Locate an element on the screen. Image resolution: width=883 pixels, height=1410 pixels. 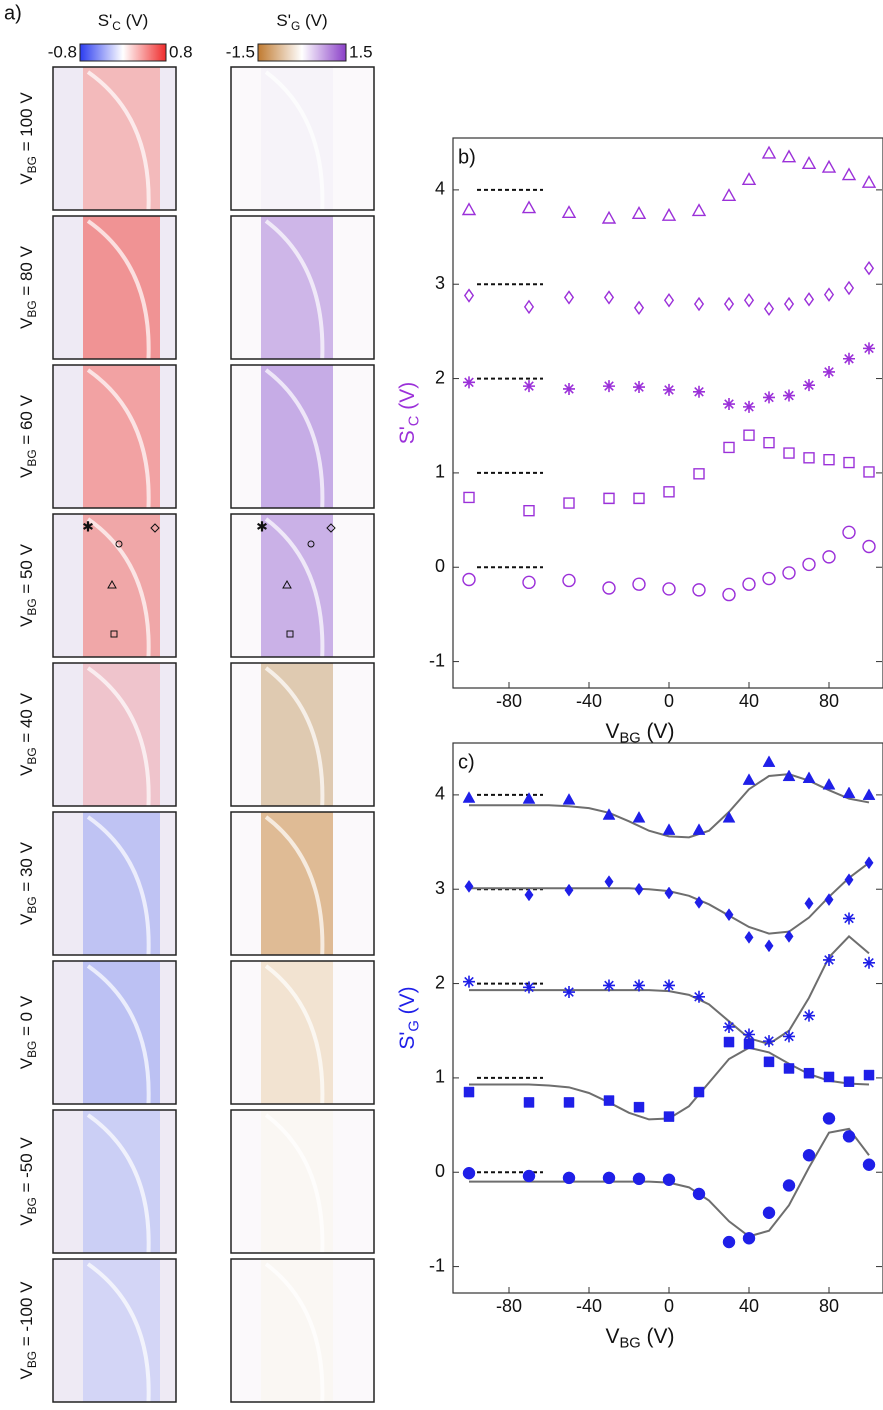
row-label-rest: = 60 V is located at coordinates (26, 421).